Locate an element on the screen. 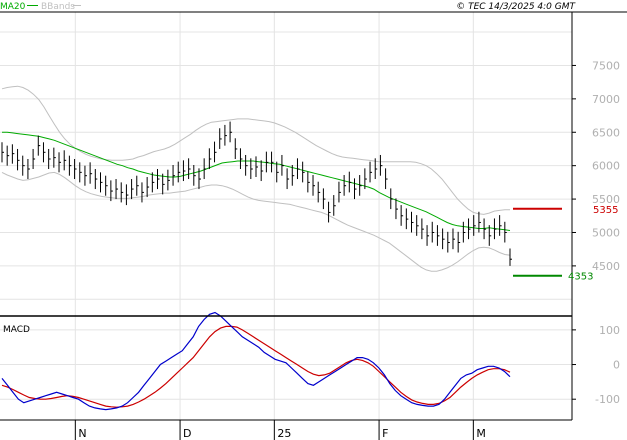 The image size is (627, 440). macd-tick-label: 0 is located at coordinates (616, 365).